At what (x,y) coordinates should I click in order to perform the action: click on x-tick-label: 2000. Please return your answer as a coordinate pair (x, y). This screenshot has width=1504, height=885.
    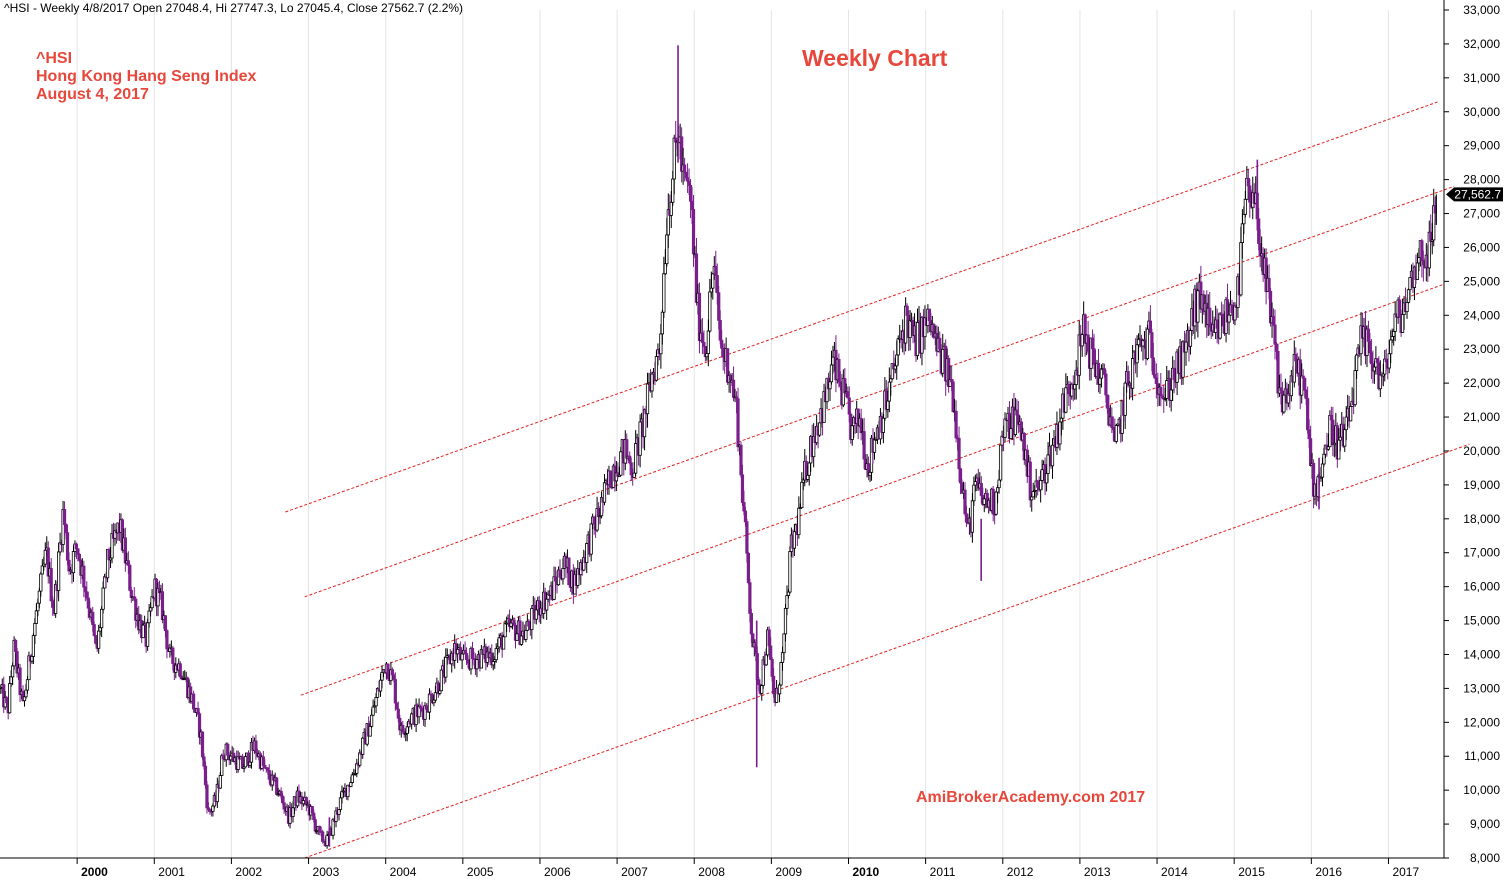
    Looking at the image, I should click on (94, 872).